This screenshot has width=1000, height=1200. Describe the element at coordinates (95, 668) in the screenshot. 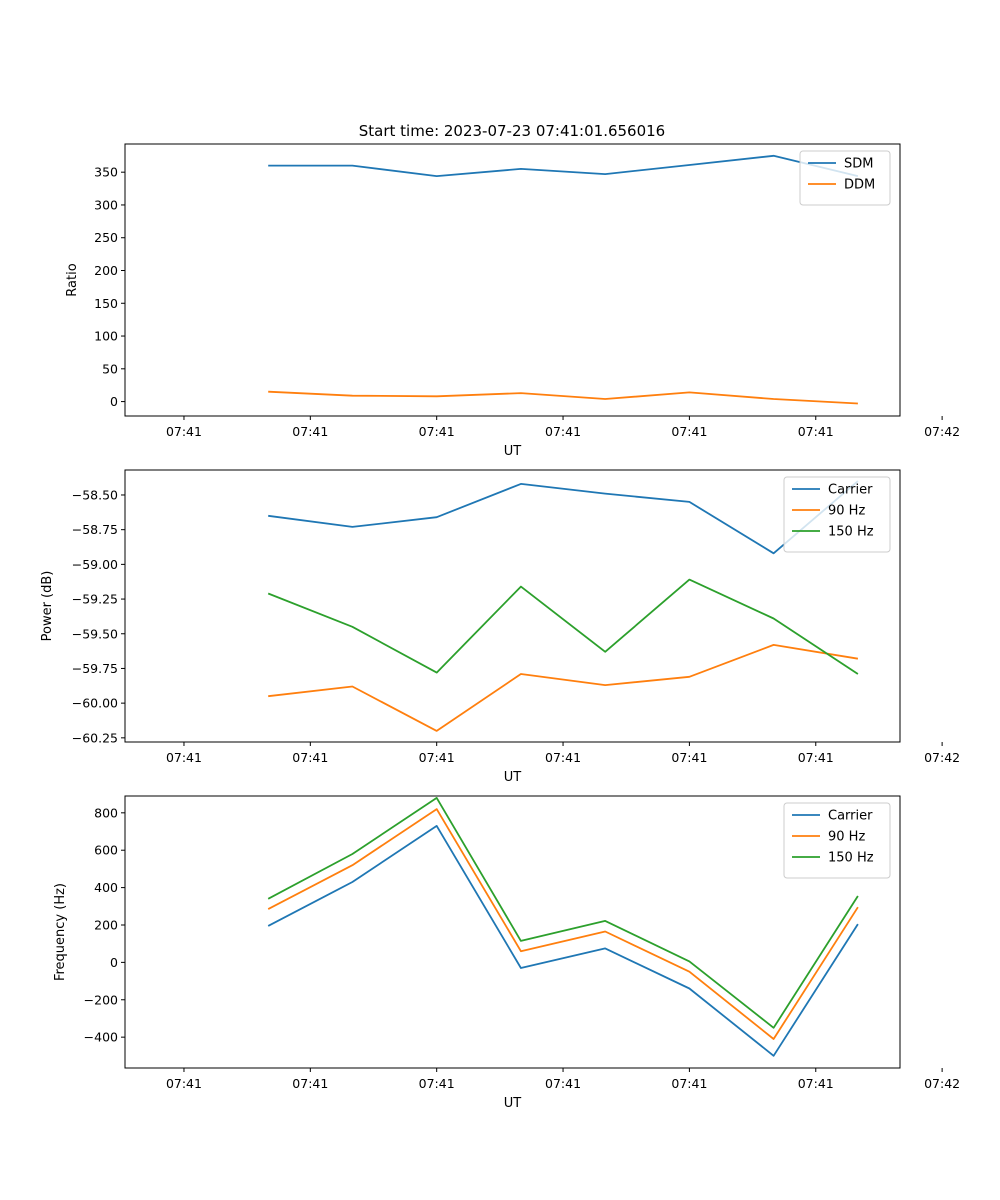

I see `y-tick-label: −59.75` at that location.